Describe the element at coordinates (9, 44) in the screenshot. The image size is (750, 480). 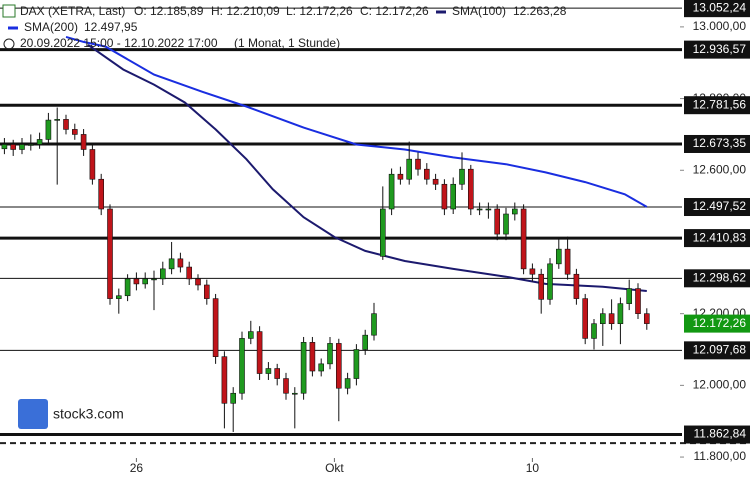
I see `clock-icon` at that location.